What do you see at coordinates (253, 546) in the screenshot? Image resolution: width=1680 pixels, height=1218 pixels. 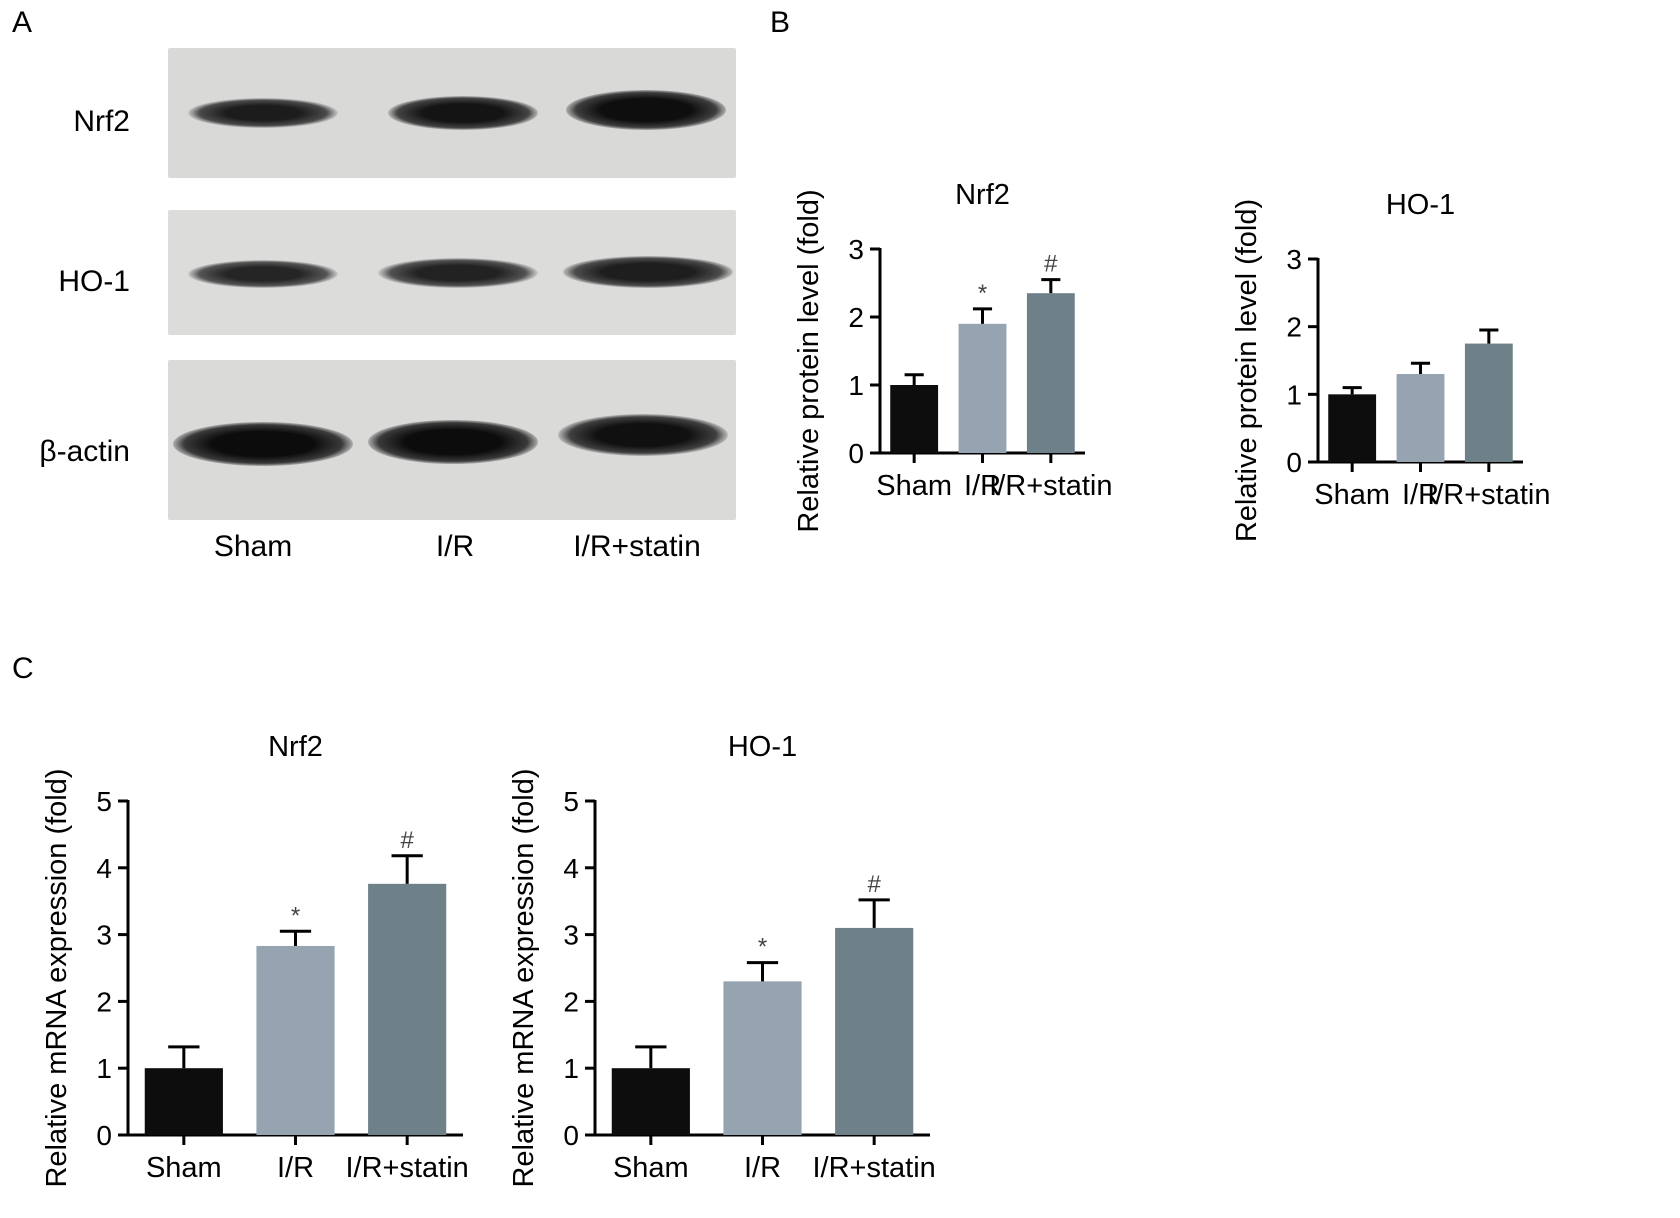 I see `lane-label-sham: Sham` at bounding box center [253, 546].